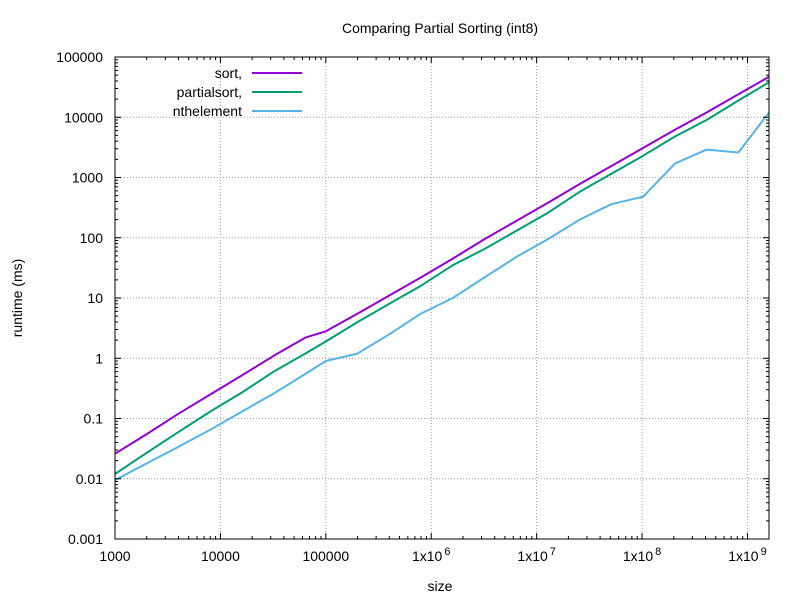  I want to click on y-tick-label: 10000, so click(83, 117).